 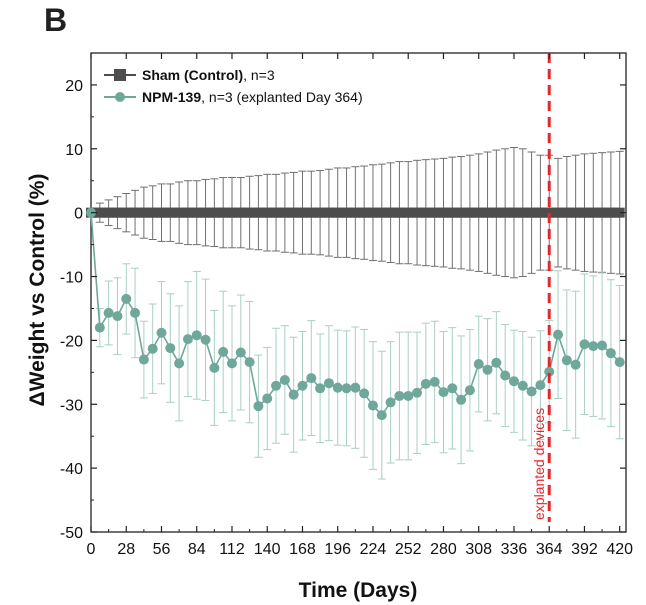 I want to click on x-tick-label: 336, so click(x=514, y=549).